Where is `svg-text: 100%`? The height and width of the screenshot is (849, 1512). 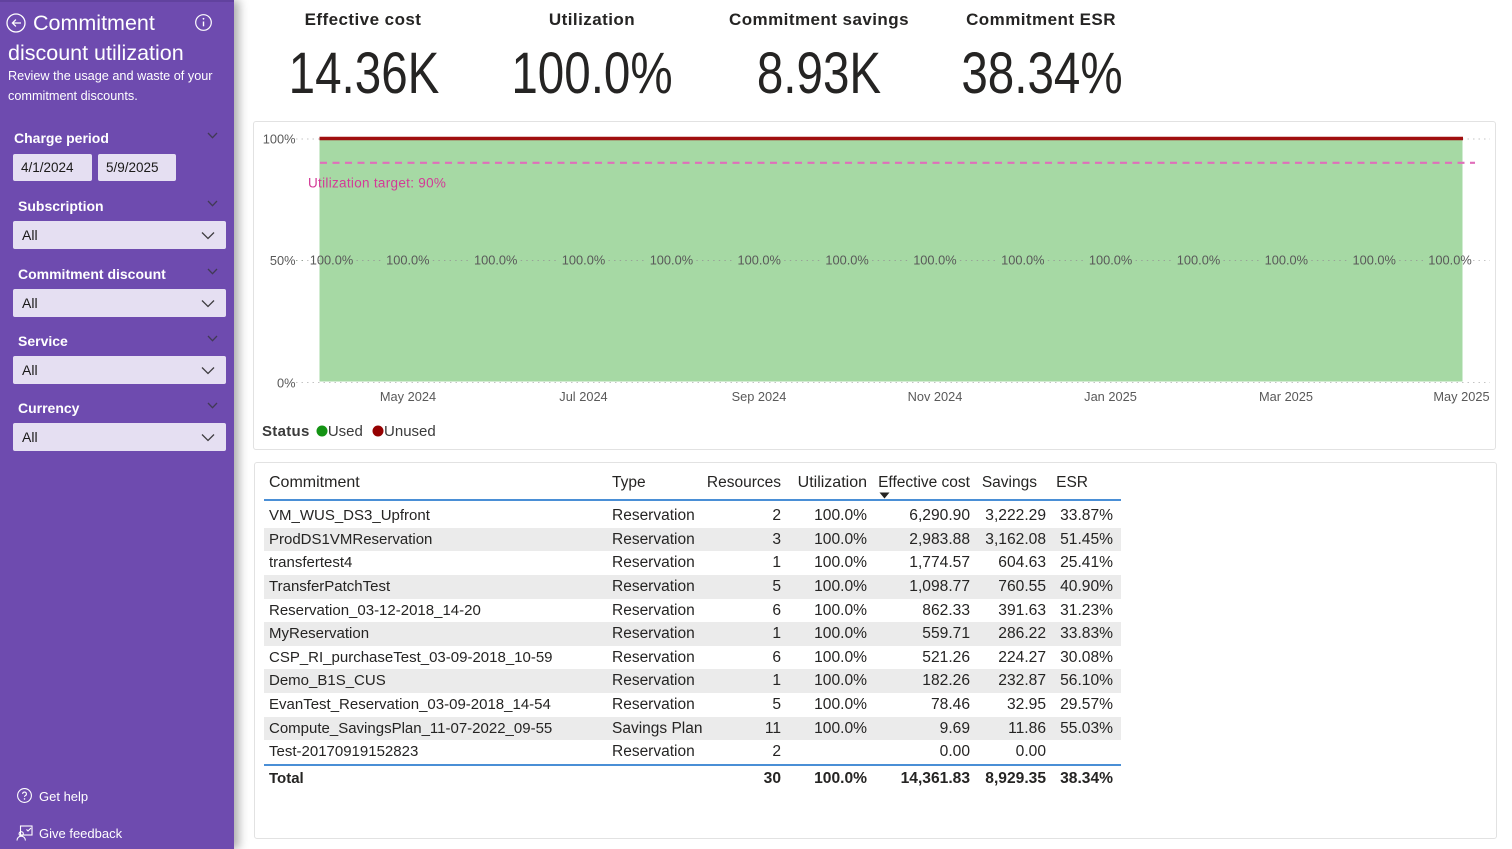 svg-text: 100% is located at coordinates (279, 139).